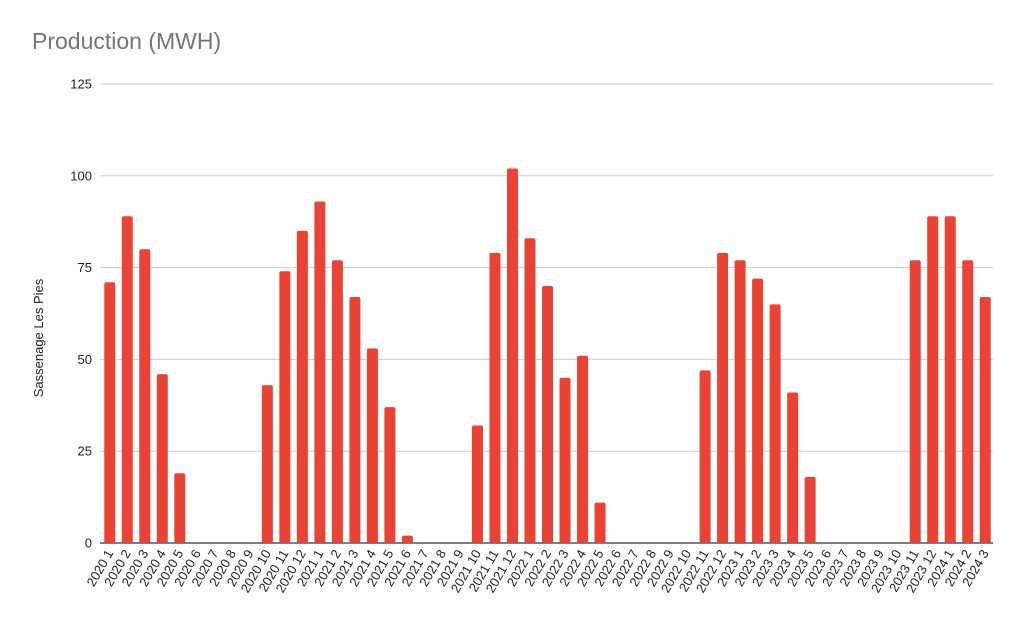 The image size is (1024, 632). Describe the element at coordinates (38, 337) in the screenshot. I see `y-axis-label: Sassenage Les Pies` at that location.